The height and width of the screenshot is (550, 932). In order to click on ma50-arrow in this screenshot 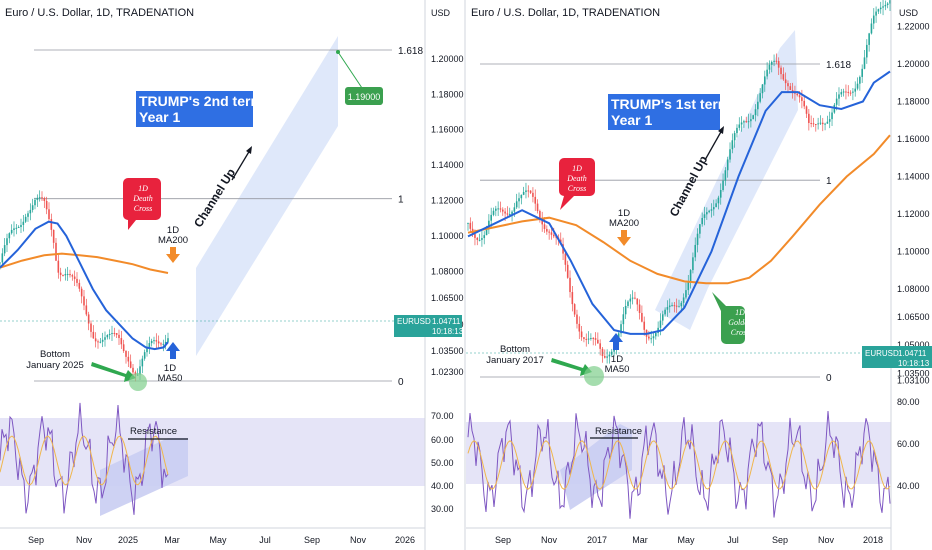, I will do `click(173, 350)`.